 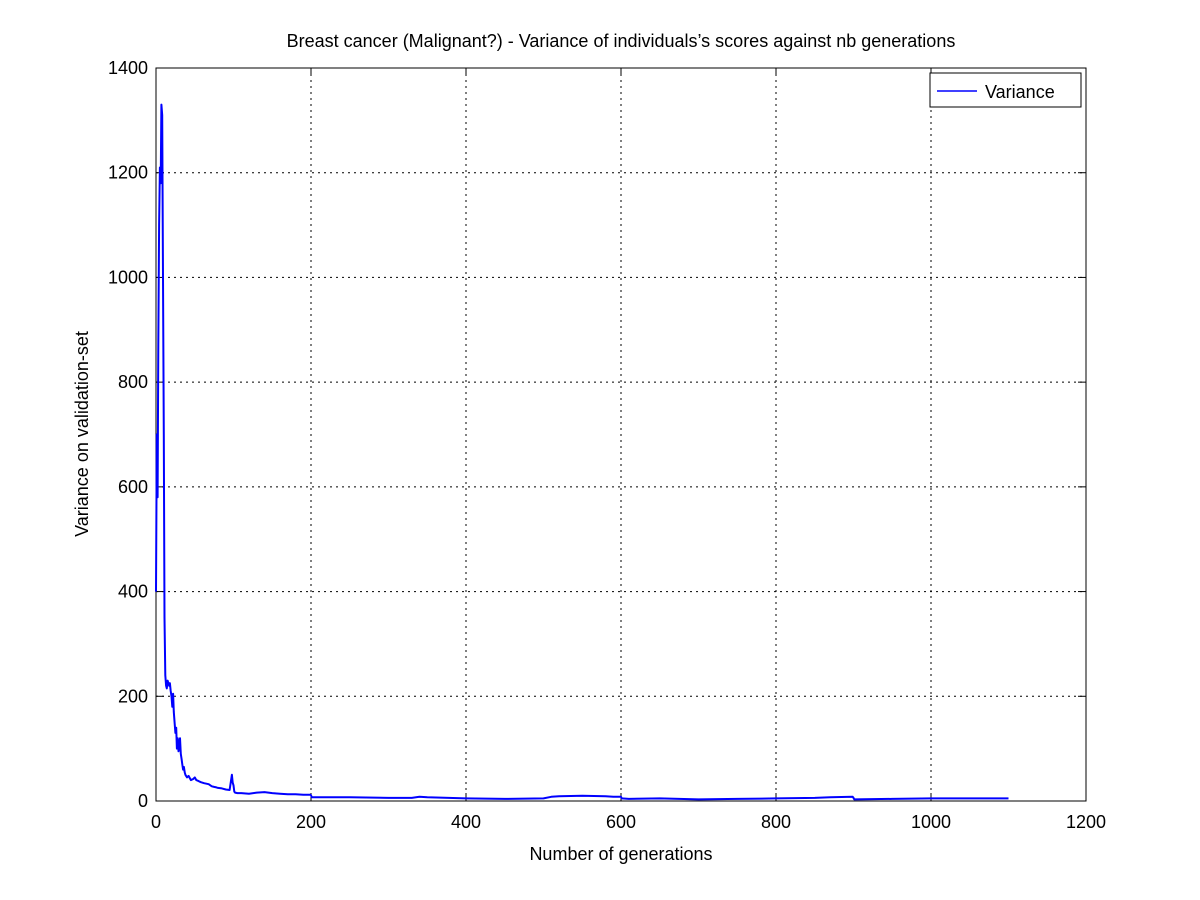 I want to click on y-tick-label: 800, so click(x=133, y=382).